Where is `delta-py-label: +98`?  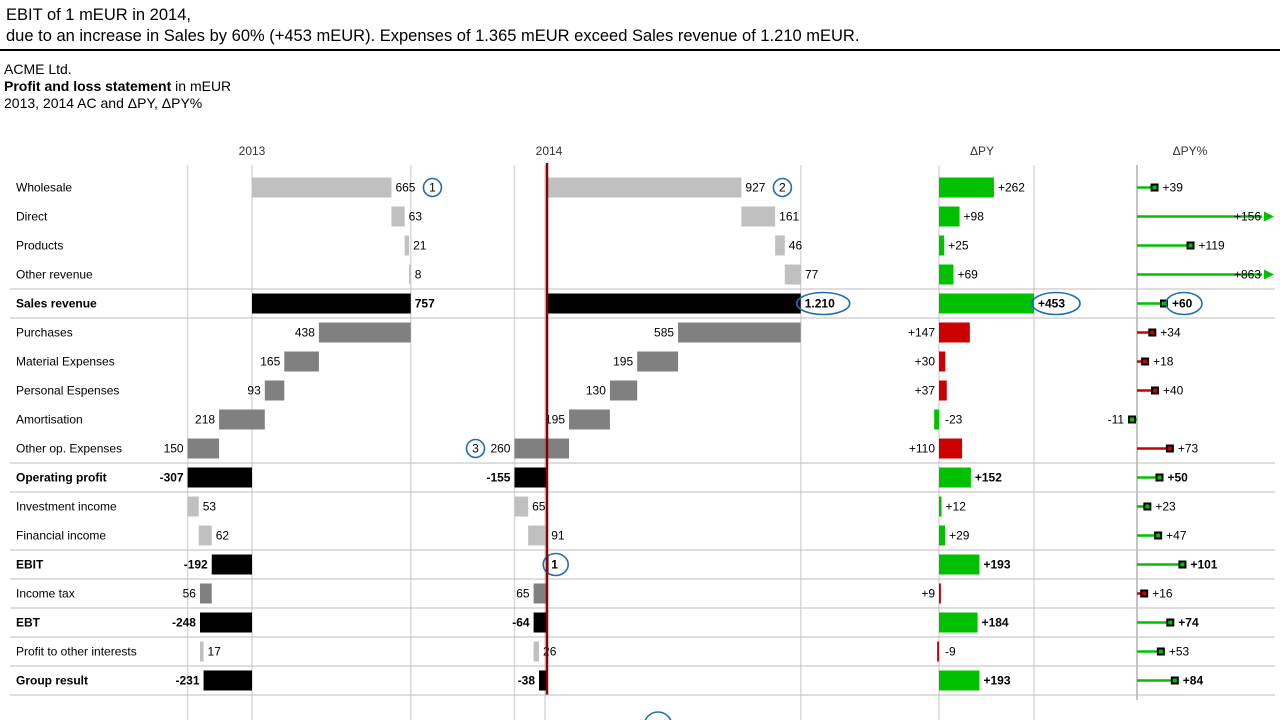
delta-py-label: +98 is located at coordinates (974, 217).